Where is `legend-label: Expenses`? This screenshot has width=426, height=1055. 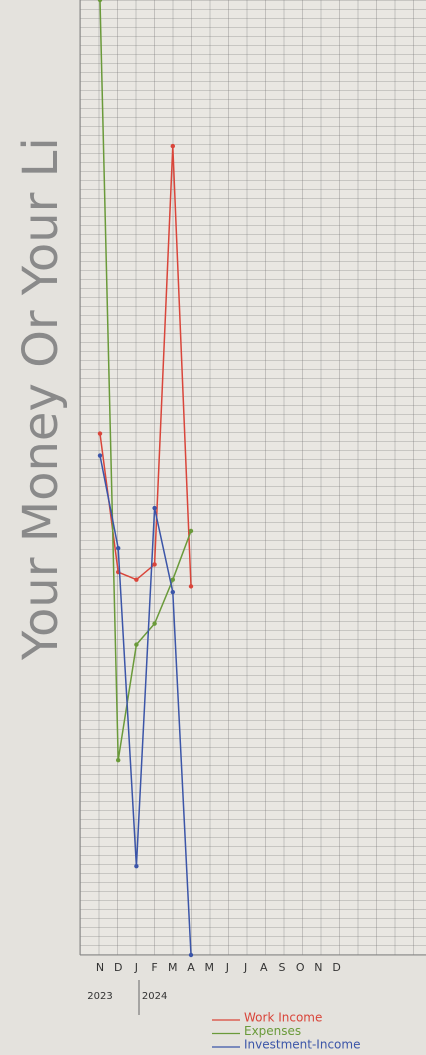
legend-label: Expenses is located at coordinates (272, 1031).